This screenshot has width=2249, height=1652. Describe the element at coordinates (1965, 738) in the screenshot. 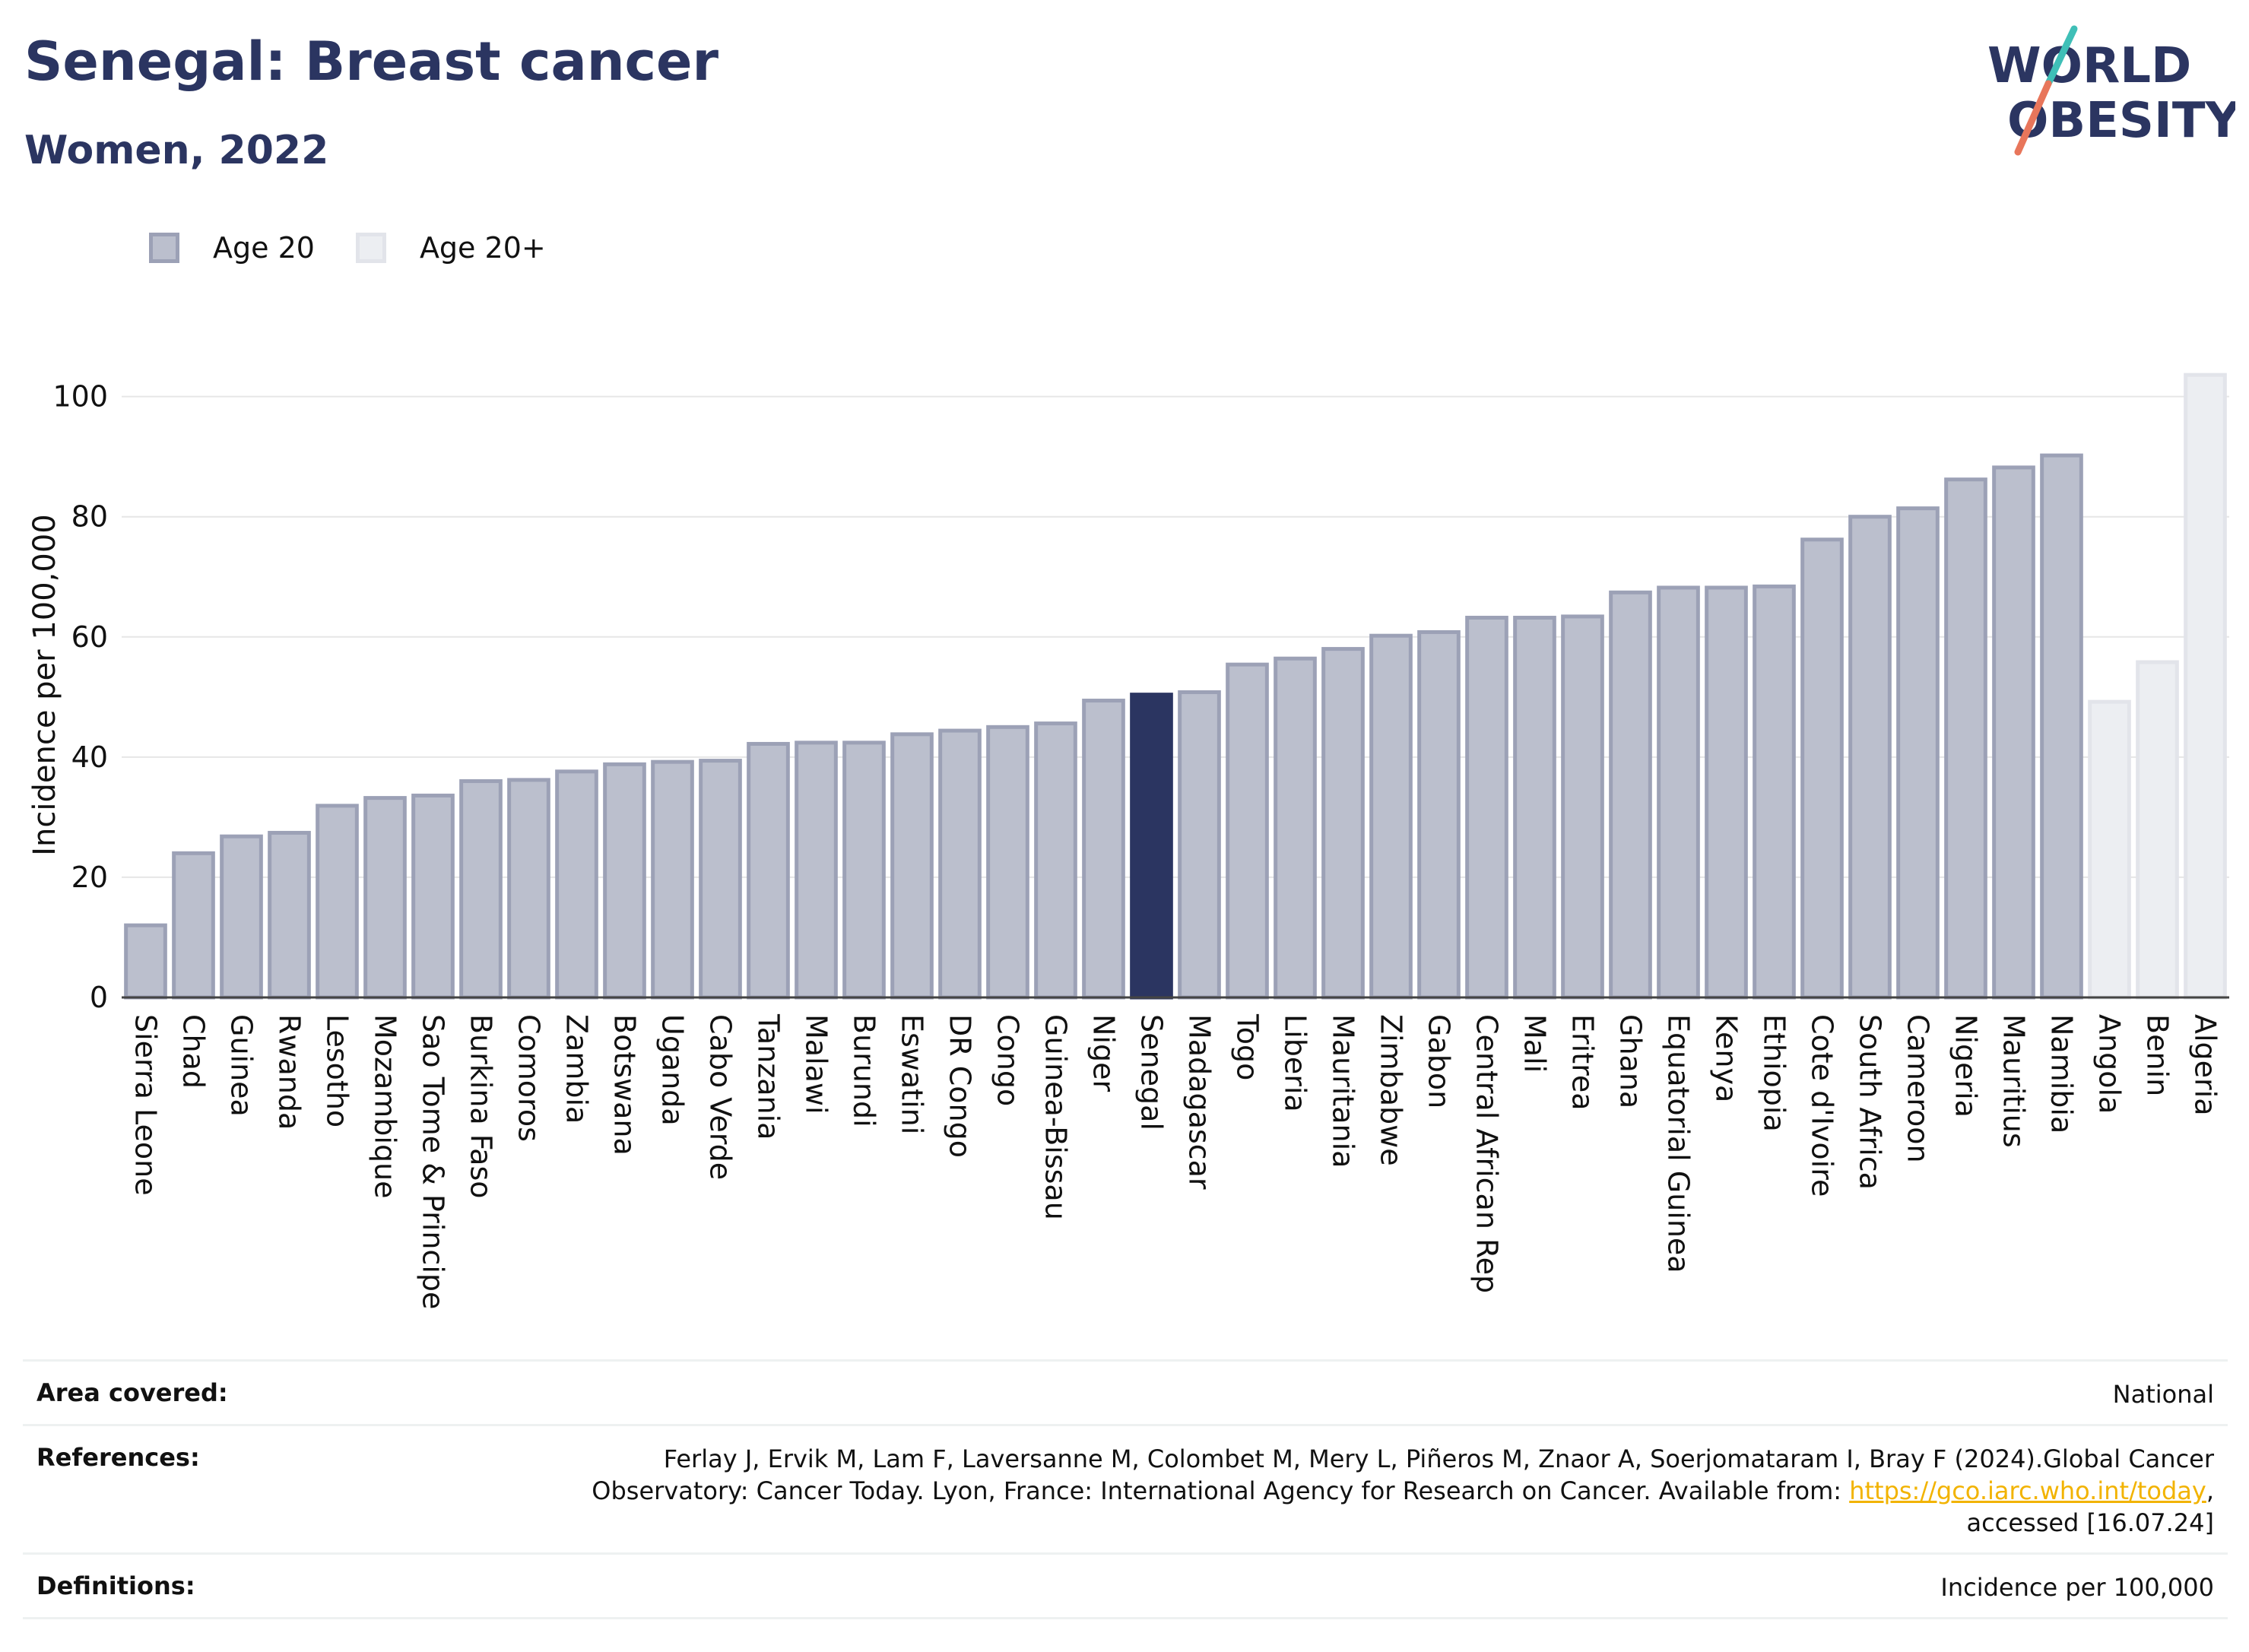

I see `bar-nigeria` at that location.